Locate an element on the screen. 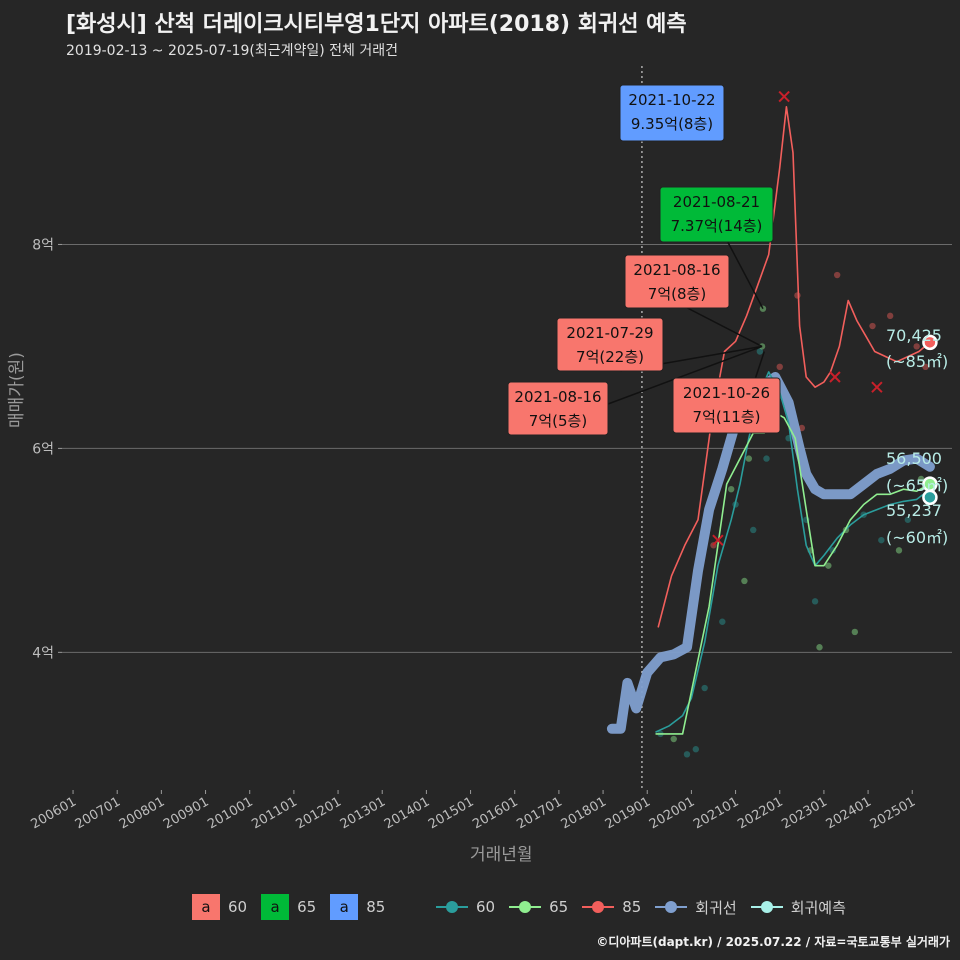 The width and height of the screenshot is (960, 960). legend-label-65: 65 is located at coordinates (307, 907).